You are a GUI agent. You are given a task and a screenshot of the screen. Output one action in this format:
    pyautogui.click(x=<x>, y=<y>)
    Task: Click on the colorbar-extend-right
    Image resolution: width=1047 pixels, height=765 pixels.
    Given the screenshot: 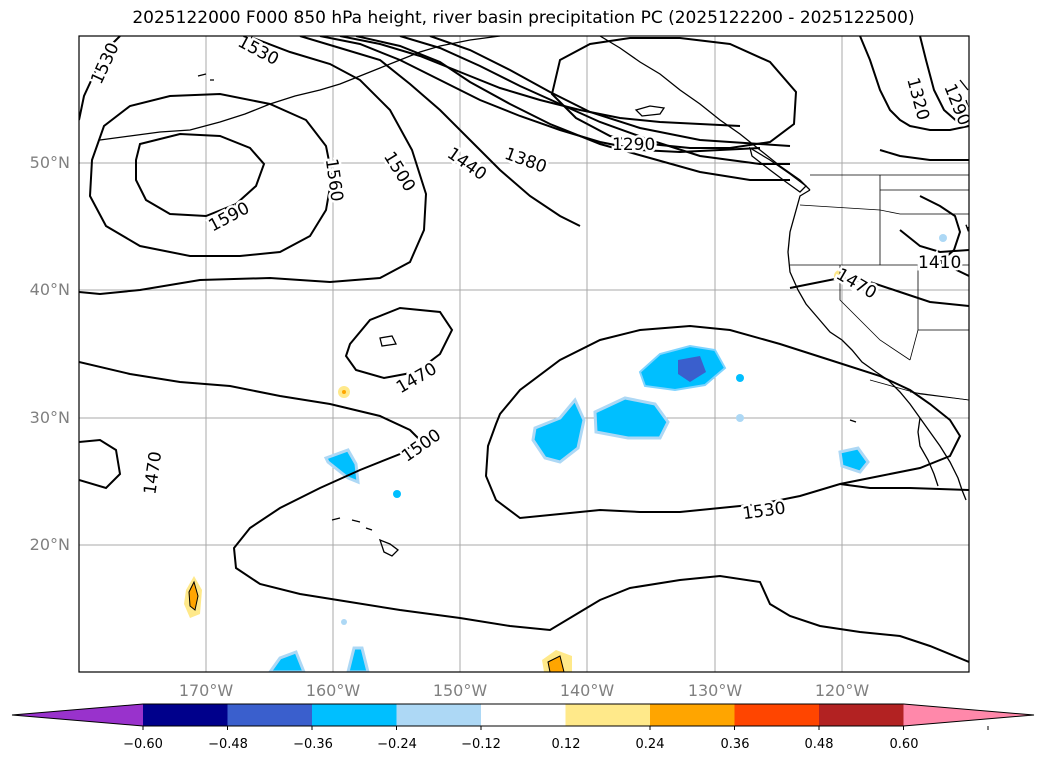 What is the action you would take?
    pyautogui.click(x=968, y=715)
    